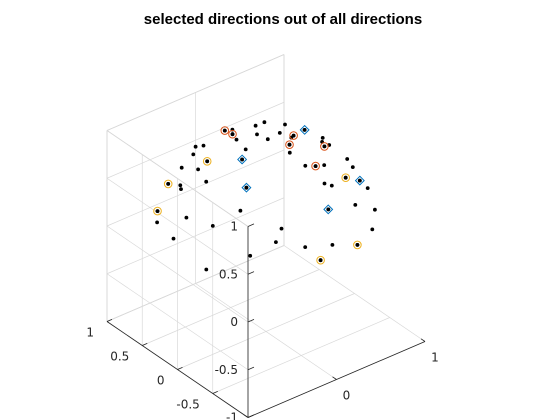  Describe the element at coordinates (161, 381) in the screenshot. I see `y-tick-label: 0` at that location.